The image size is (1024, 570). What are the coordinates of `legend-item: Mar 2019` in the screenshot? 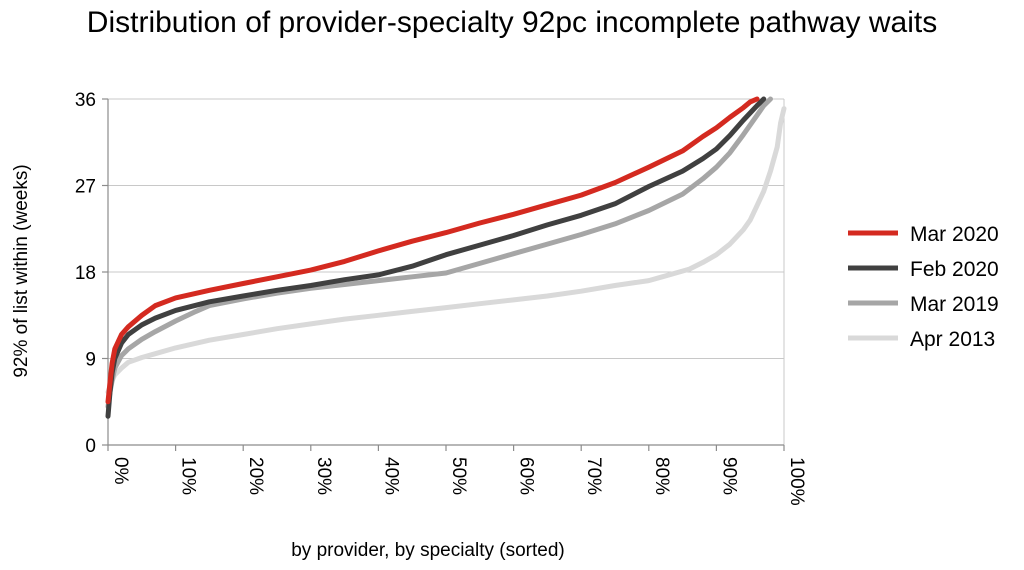 It's located at (923, 304).